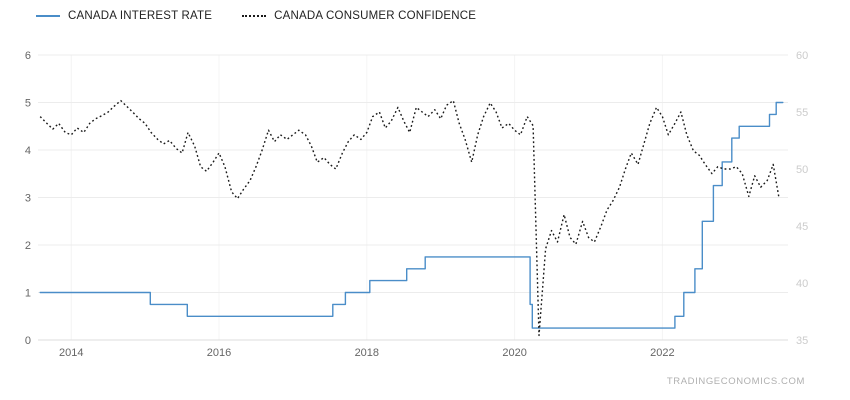 This screenshot has height=400, width=850. I want to click on svg-text: 55, so click(802, 113).